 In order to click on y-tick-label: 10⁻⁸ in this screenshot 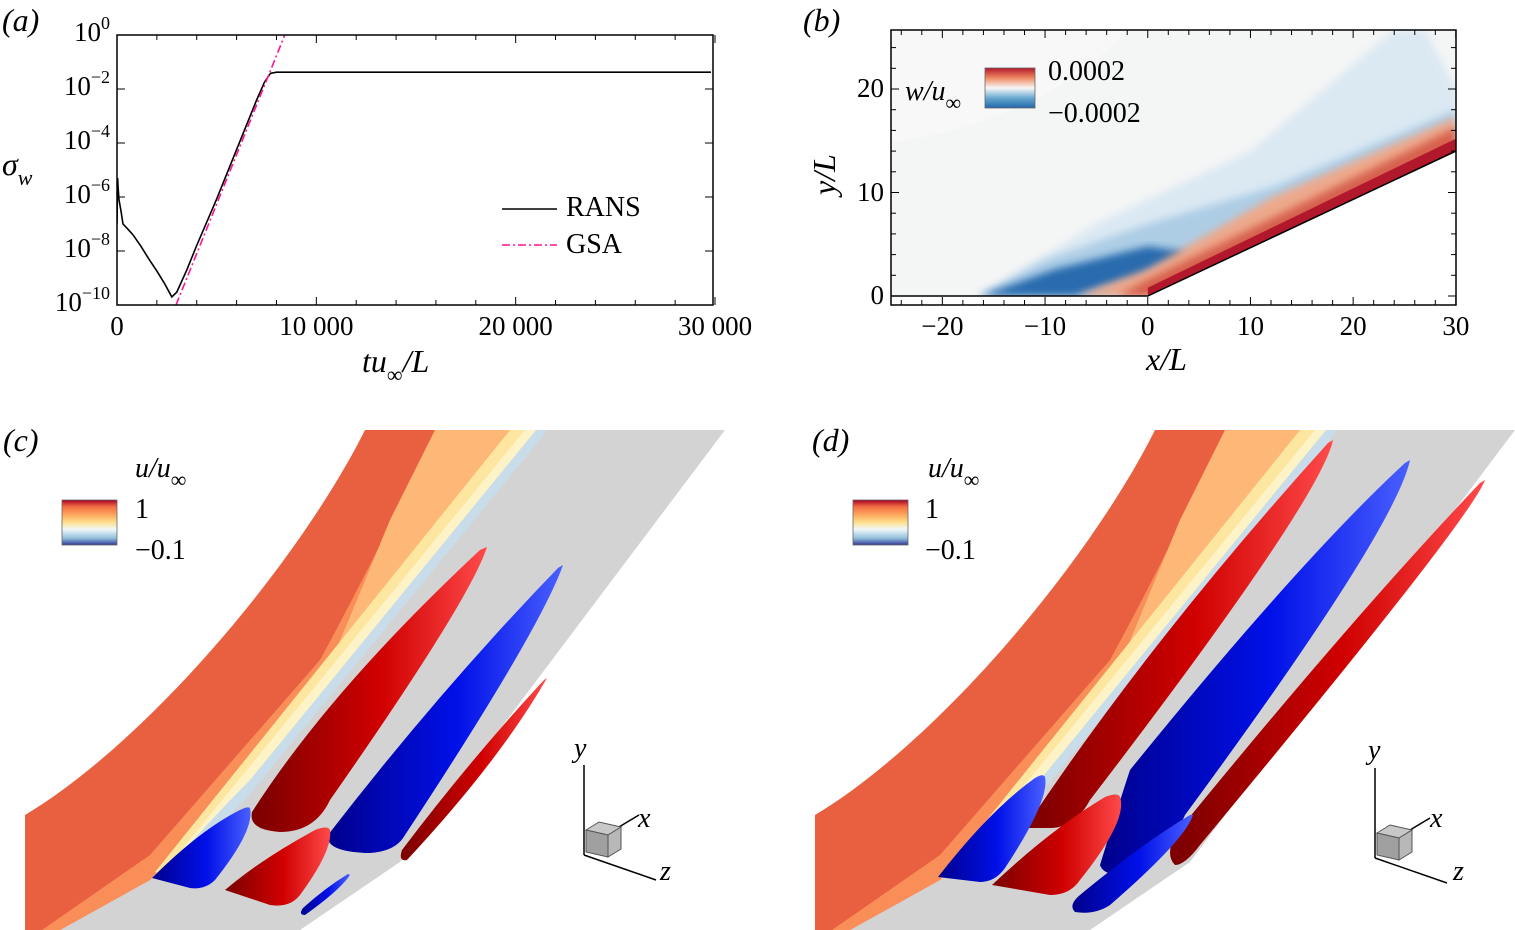, I will do `click(86, 246)`.